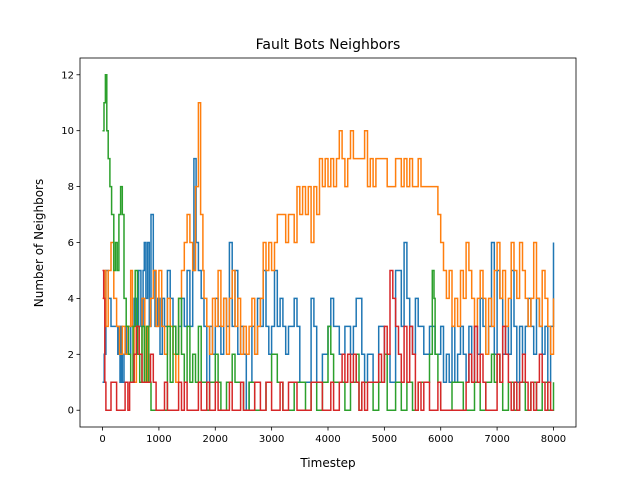 The image size is (640, 480). Describe the element at coordinates (327, 439) in the screenshot. I see `x-tick-label: 4000` at that location.